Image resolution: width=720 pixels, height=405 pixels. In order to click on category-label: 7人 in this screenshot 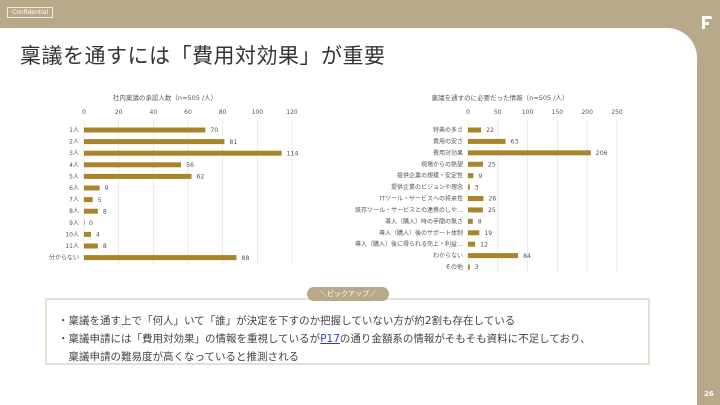, I will do `click(74, 200)`.